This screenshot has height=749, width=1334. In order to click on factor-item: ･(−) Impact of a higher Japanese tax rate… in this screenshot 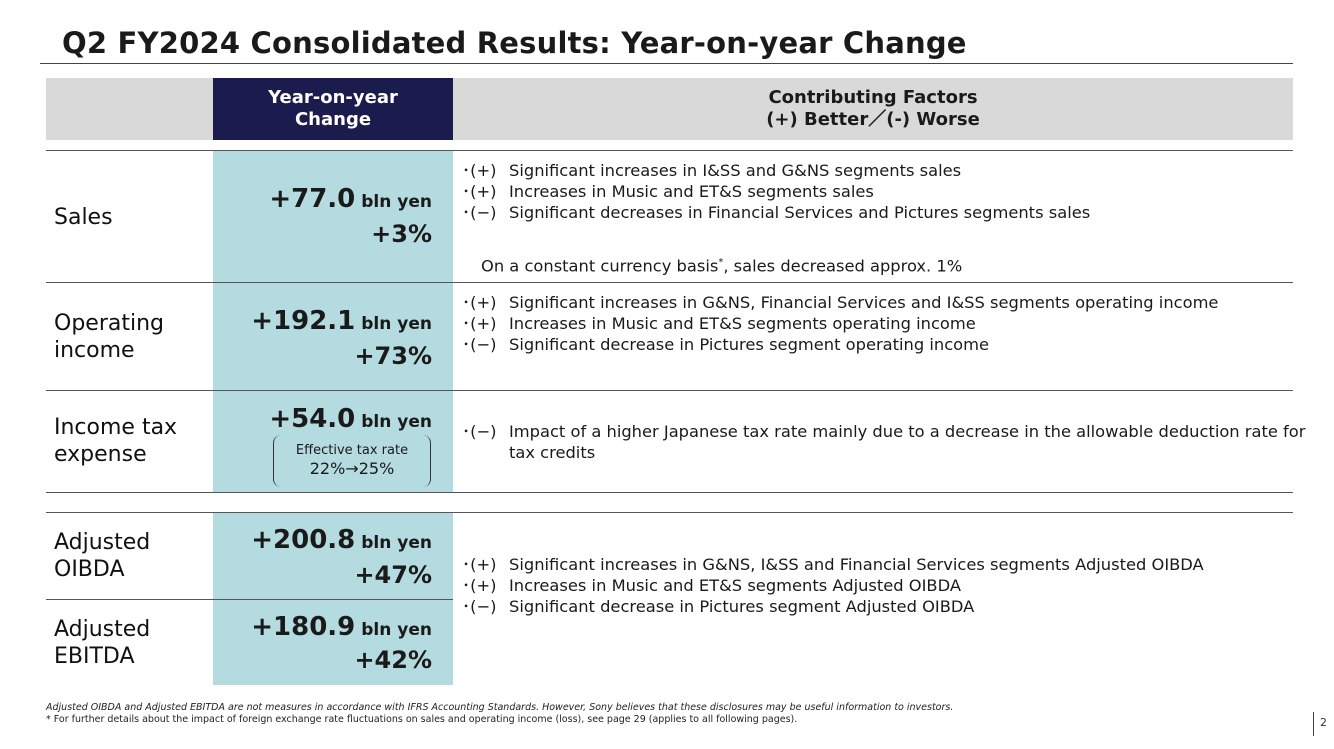, I will do `click(895, 442)`.